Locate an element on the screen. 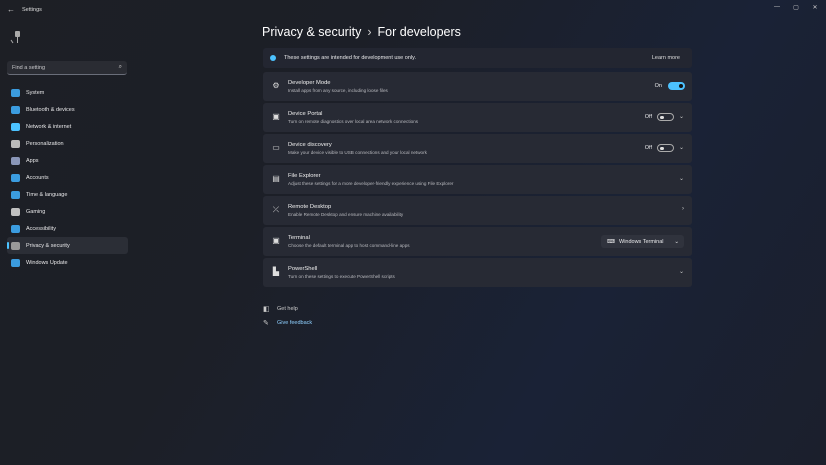 This screenshot has height=465, width=826. sidebar-item-personalization: Personalization is located at coordinates (67, 143).